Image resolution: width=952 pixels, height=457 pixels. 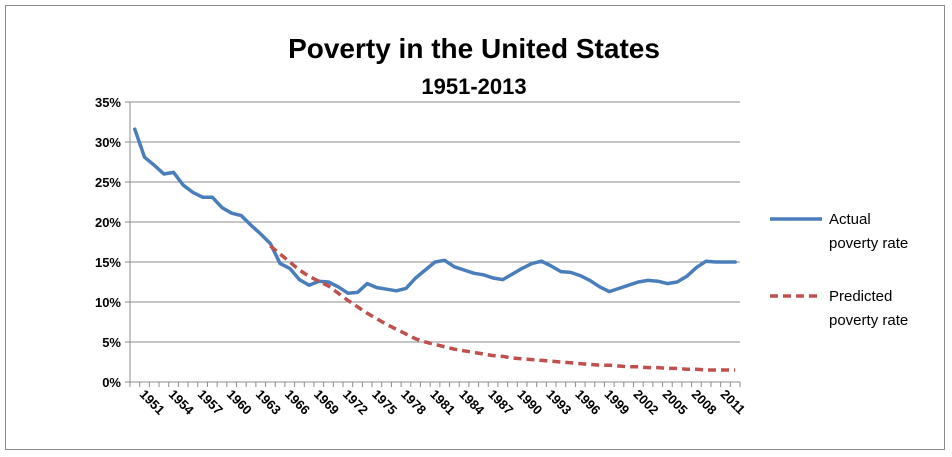 I want to click on y-tick-label: 20%, so click(x=108, y=222).